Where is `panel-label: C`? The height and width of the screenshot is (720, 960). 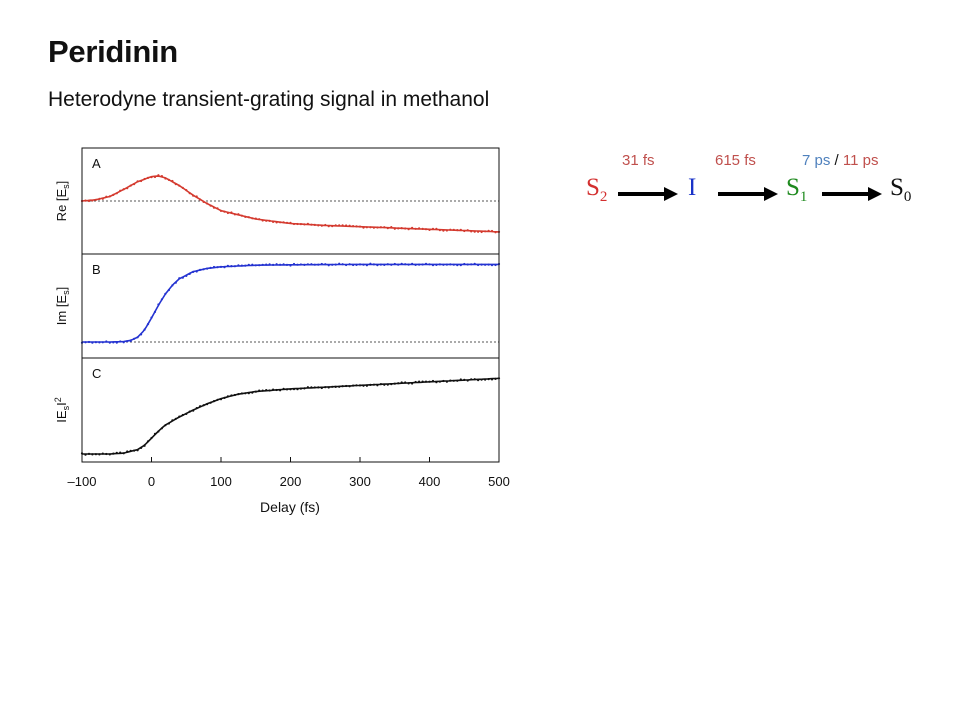
panel-label: C is located at coordinates (96, 373).